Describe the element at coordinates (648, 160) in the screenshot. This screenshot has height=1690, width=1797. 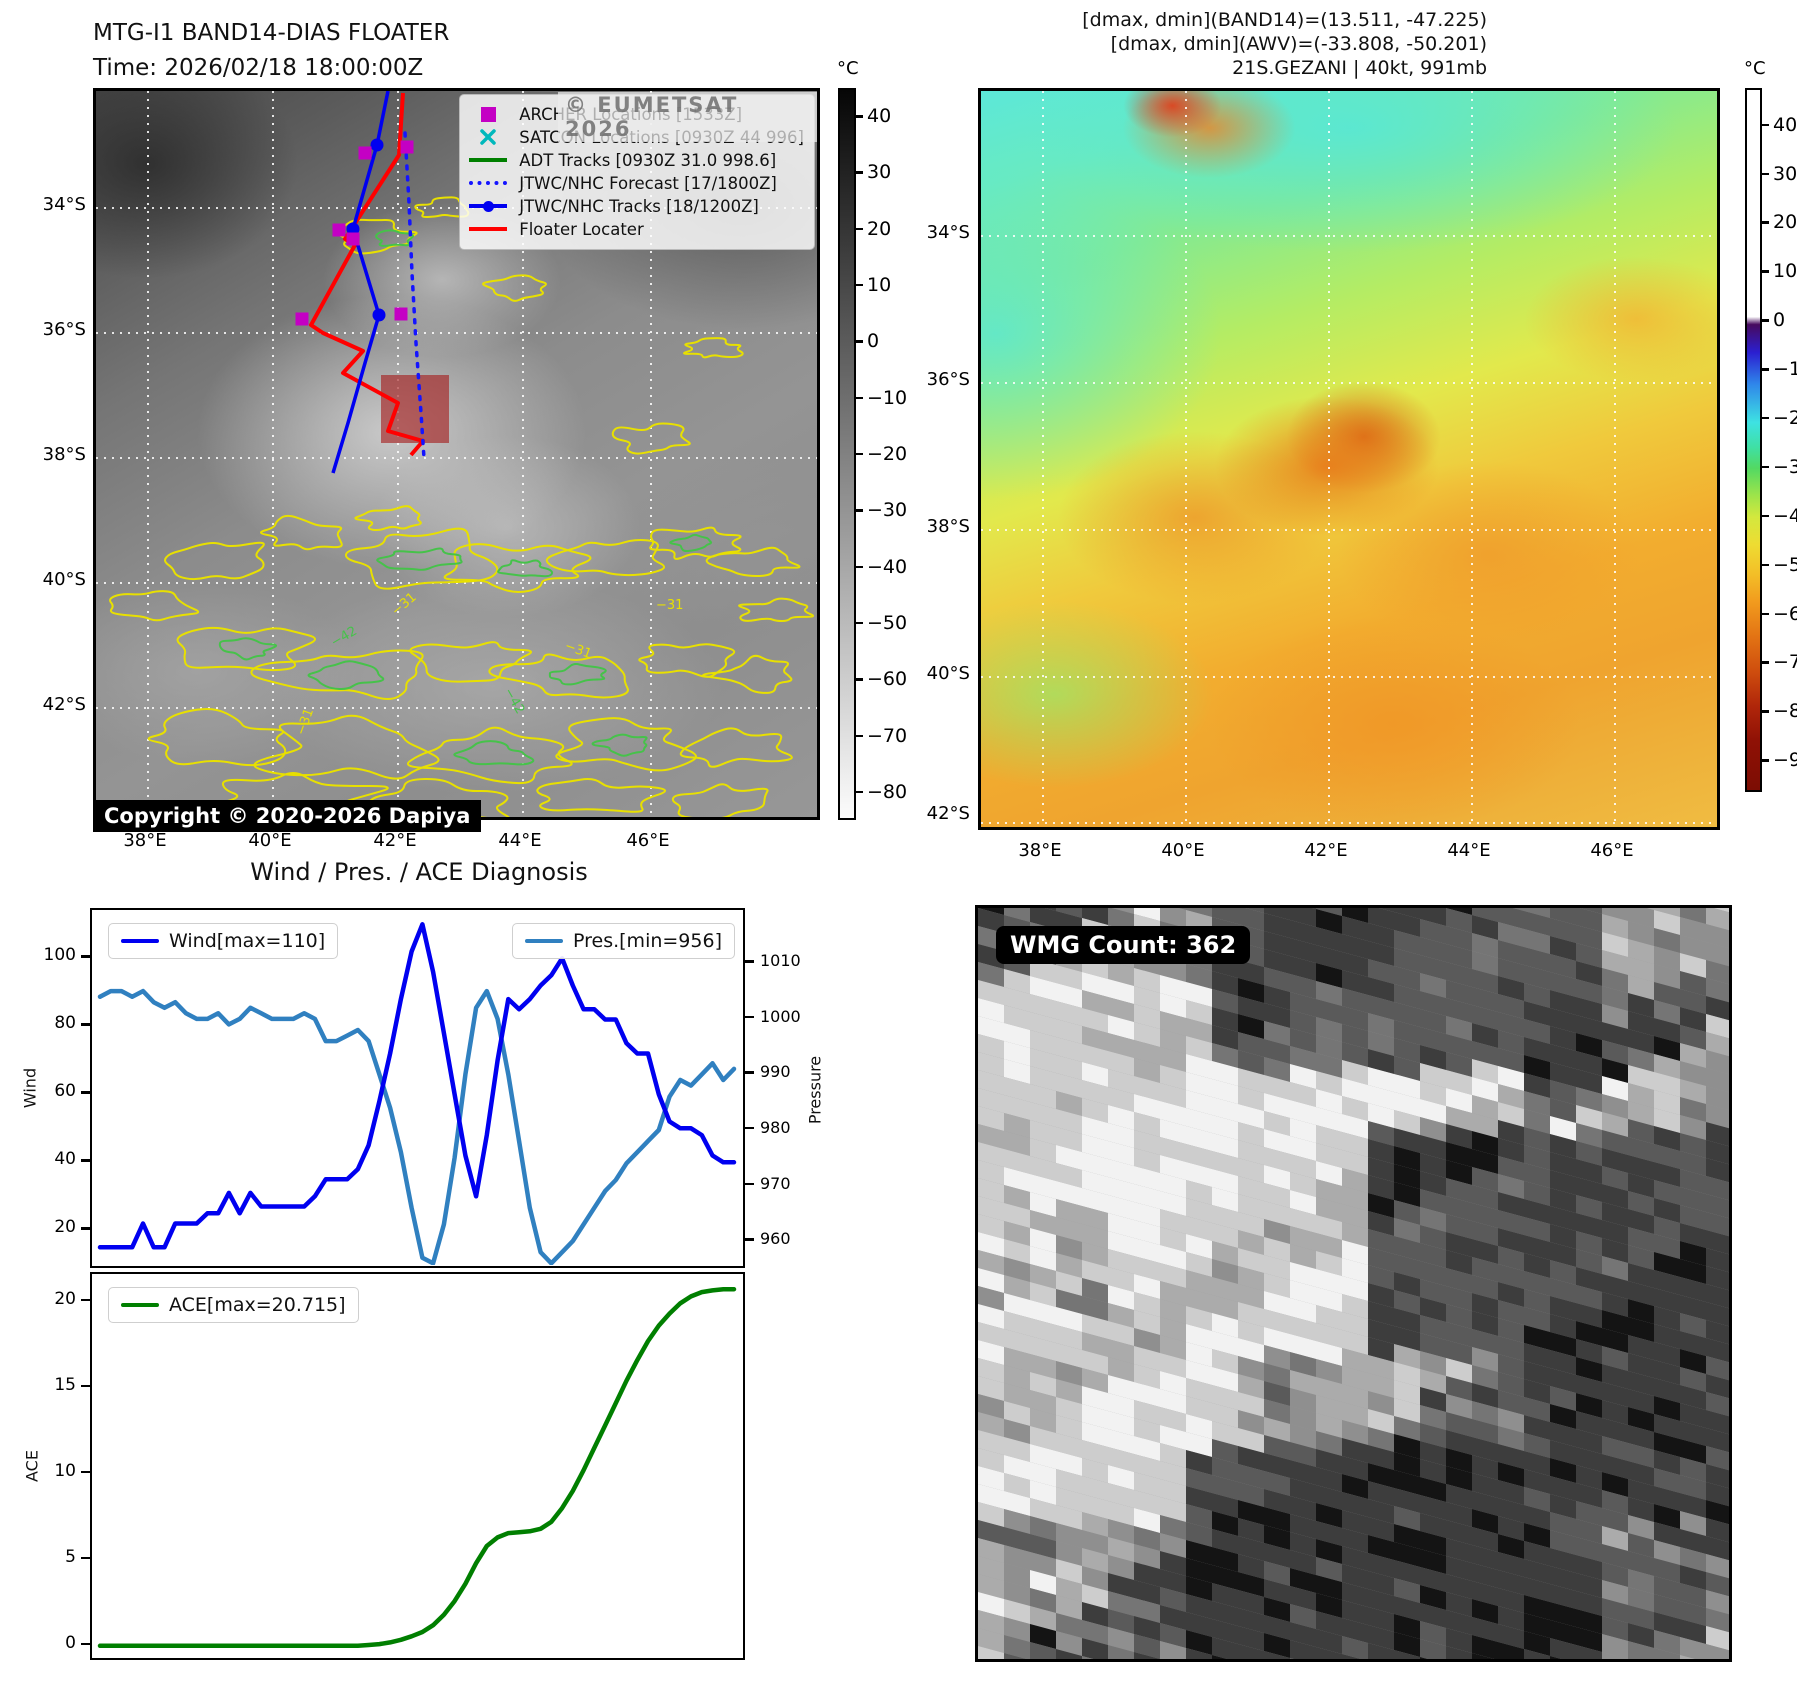
I see `legend-item-label: ADT Tracks [0930Z 31.0 998.6]` at that location.